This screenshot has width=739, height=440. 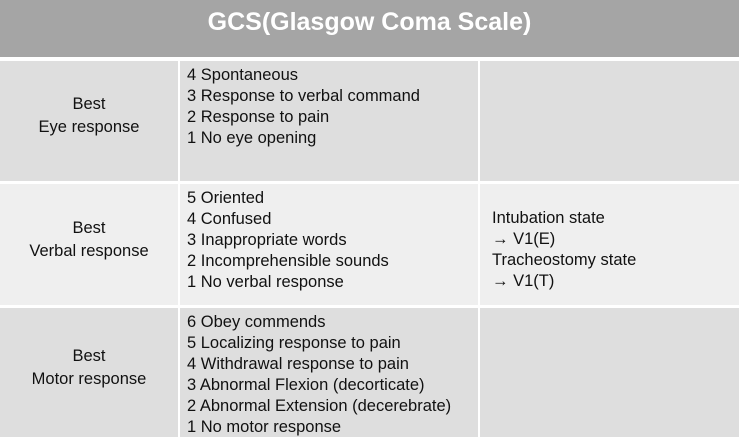 I want to click on note-line: → V1(T), so click(x=523, y=281).